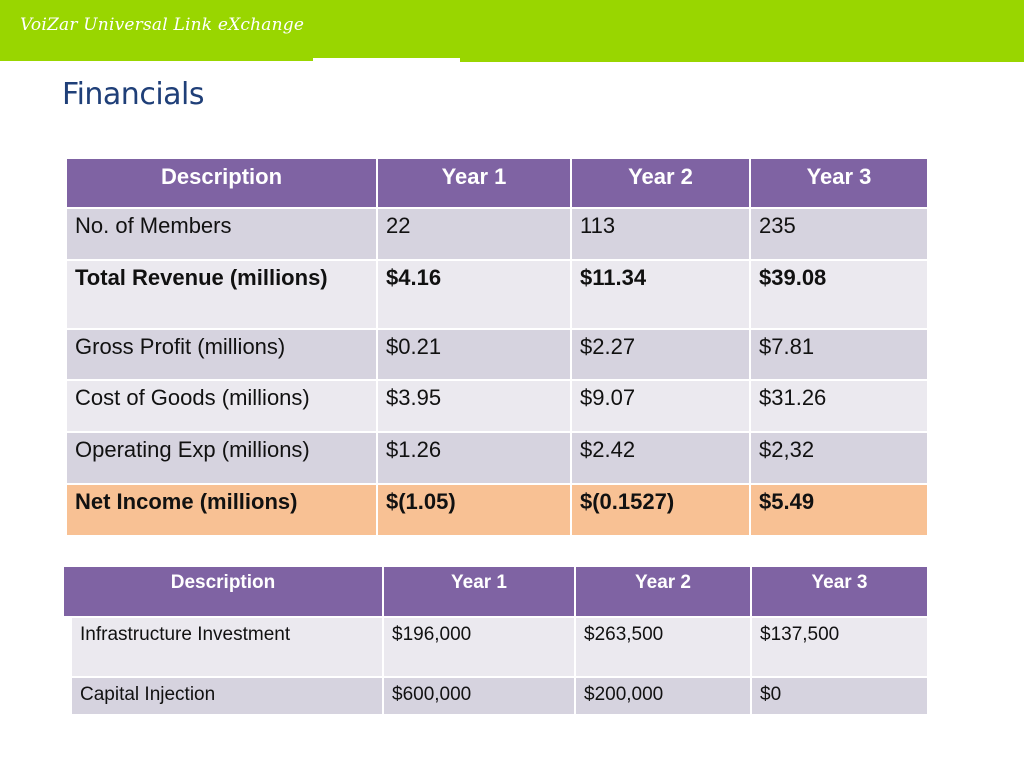 The image size is (1024, 768). I want to click on table-cell: $9.07, so click(661, 407).